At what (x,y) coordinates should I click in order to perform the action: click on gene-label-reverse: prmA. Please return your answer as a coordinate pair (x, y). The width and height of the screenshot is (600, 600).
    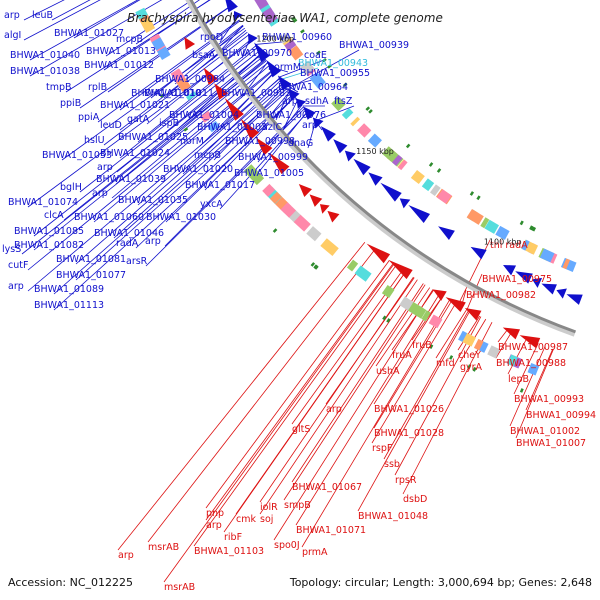
    Looking at the image, I should click on (315, 552).